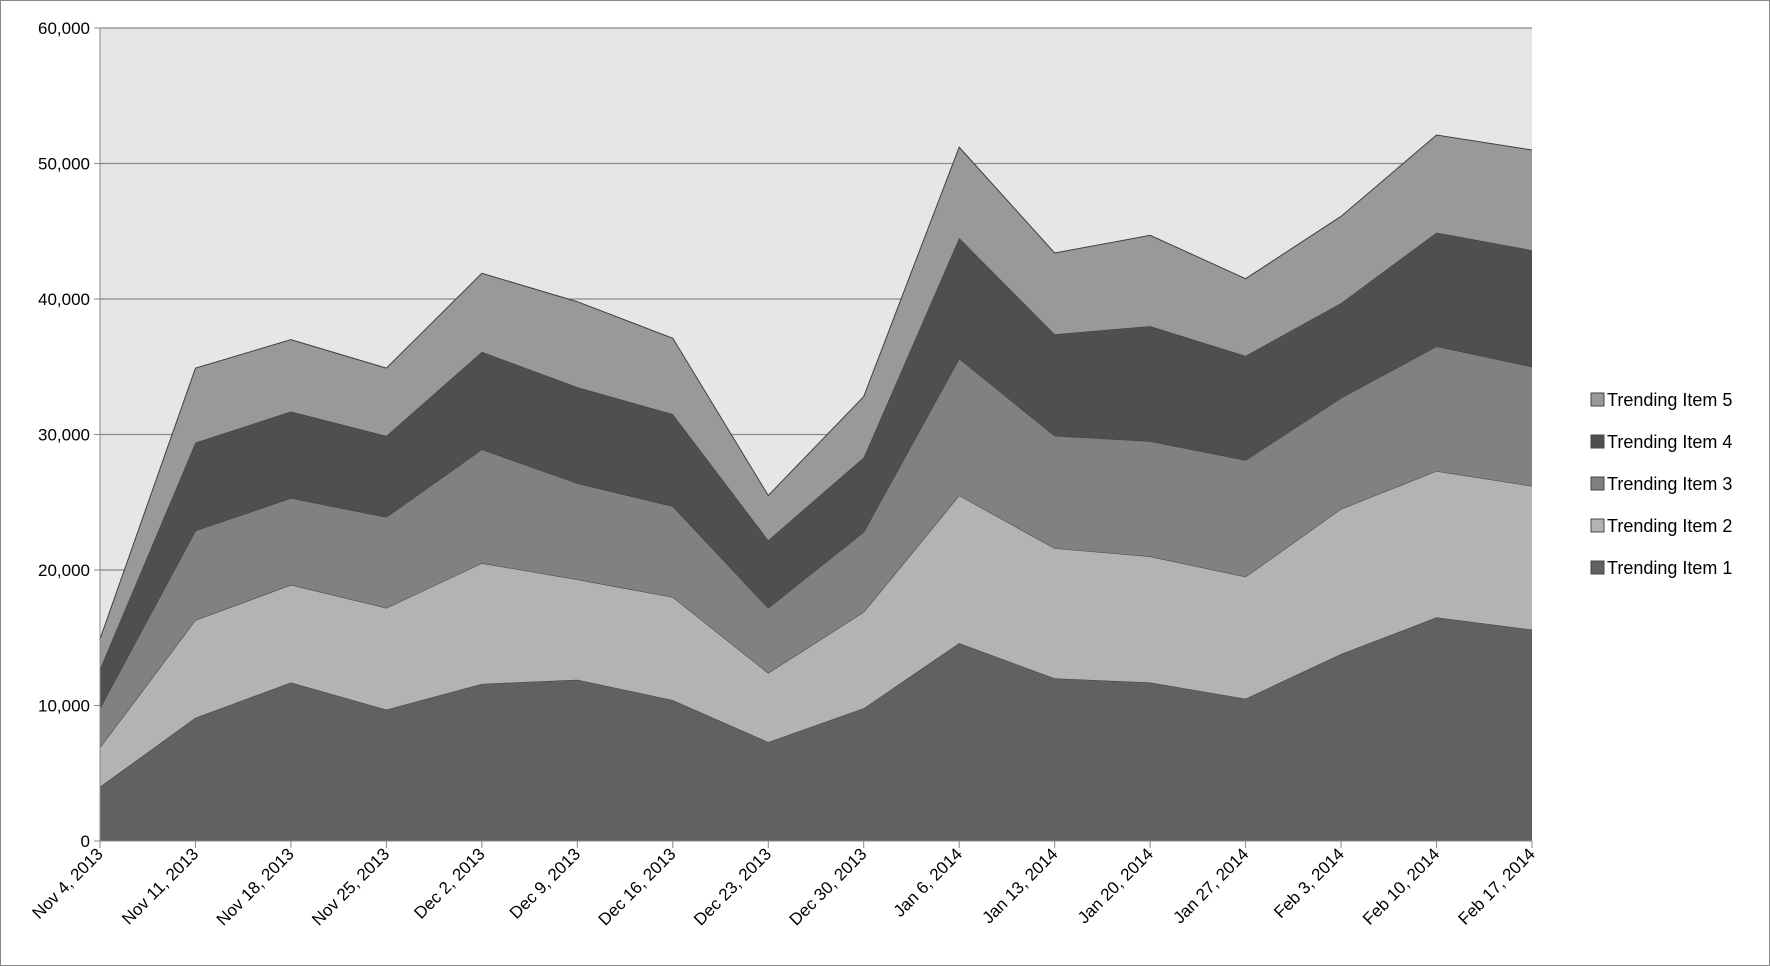 The image size is (1770, 966). I want to click on legend-label: Trending Item 3, so click(1669, 484).